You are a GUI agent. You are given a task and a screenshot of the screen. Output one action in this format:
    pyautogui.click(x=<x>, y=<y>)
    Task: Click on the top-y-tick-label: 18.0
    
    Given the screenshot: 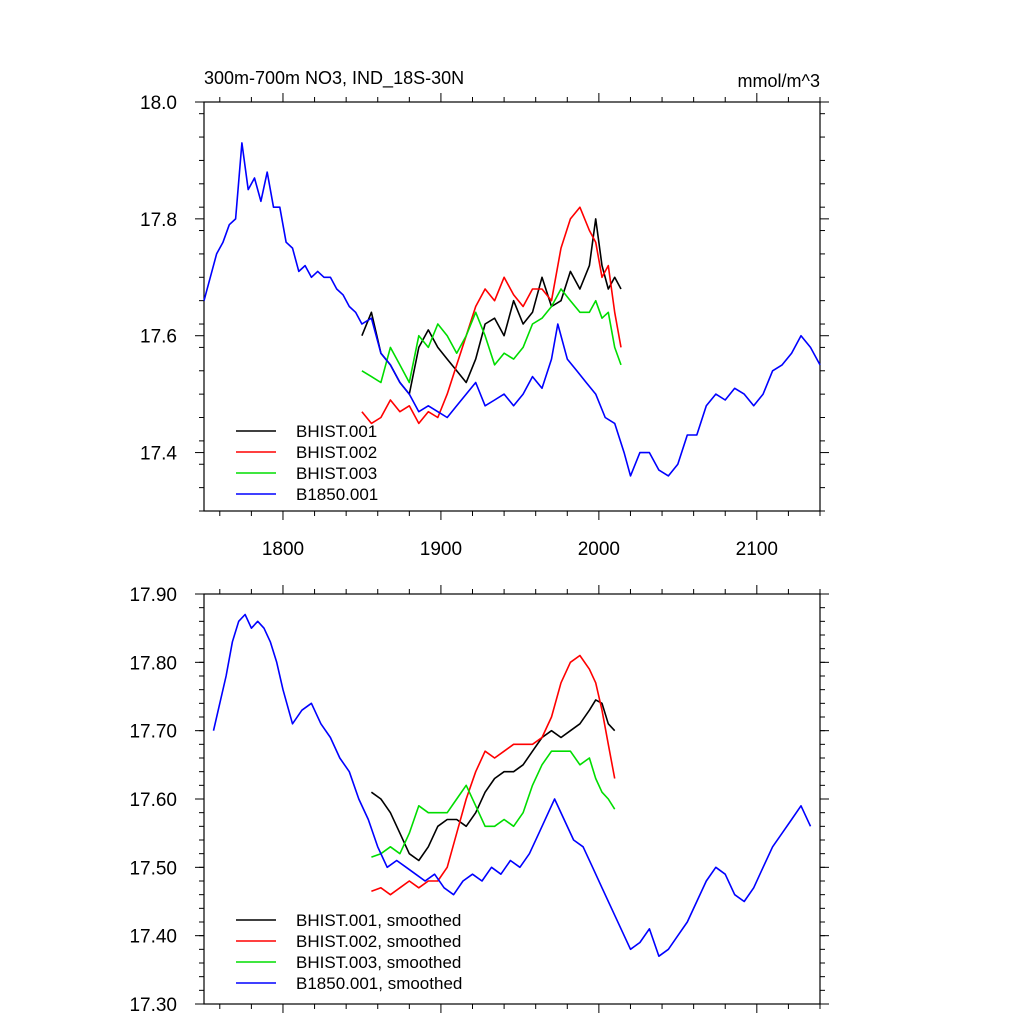 What is the action you would take?
    pyautogui.click(x=158, y=103)
    